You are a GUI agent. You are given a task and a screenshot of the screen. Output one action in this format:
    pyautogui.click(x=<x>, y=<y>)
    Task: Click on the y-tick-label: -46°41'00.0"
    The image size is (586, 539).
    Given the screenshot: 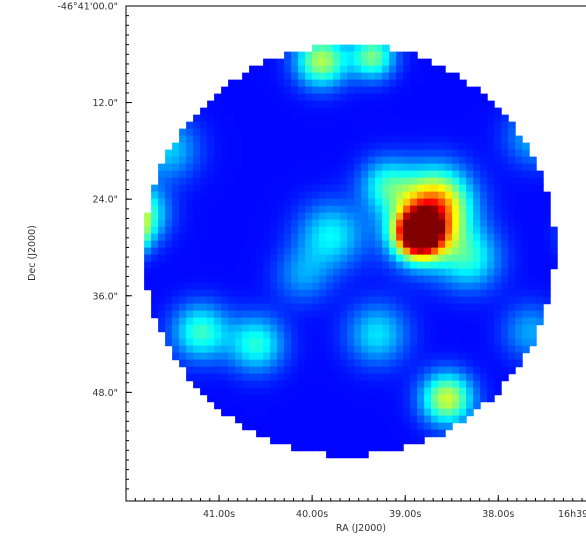 What is the action you would take?
    pyautogui.click(x=88, y=7)
    